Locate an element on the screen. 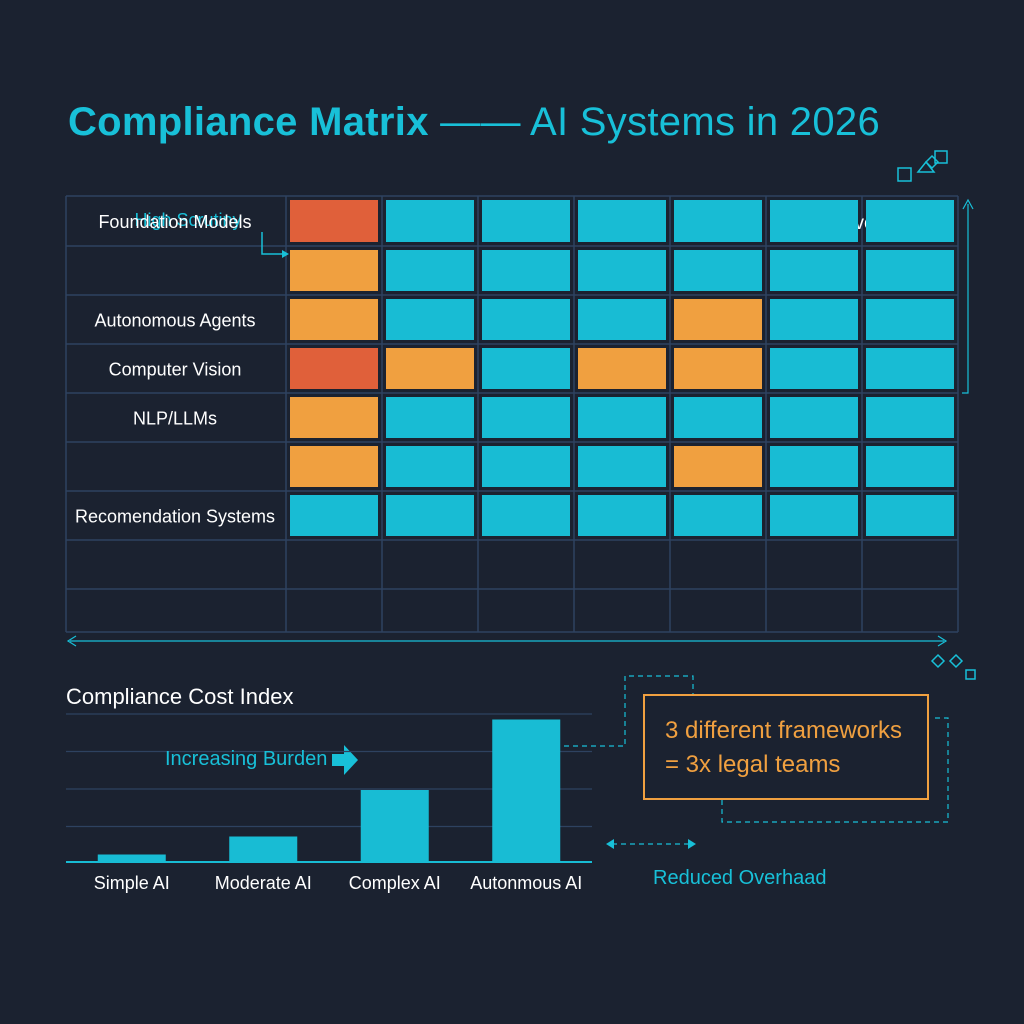 This screenshot has height=1024, width=1024. row-label: NLP/LLMs is located at coordinates (175, 419).